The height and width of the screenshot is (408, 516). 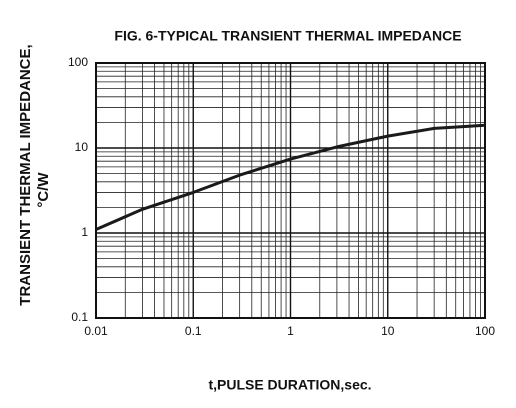 What do you see at coordinates (290, 331) in the screenshot?
I see `x-tick-label: 1` at bounding box center [290, 331].